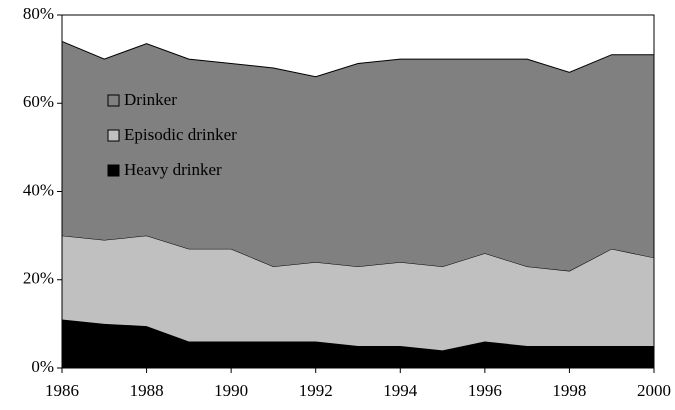 This screenshot has width=675, height=410. Describe the element at coordinates (485, 390) in the screenshot. I see `x-tick-label: 1996` at that location.